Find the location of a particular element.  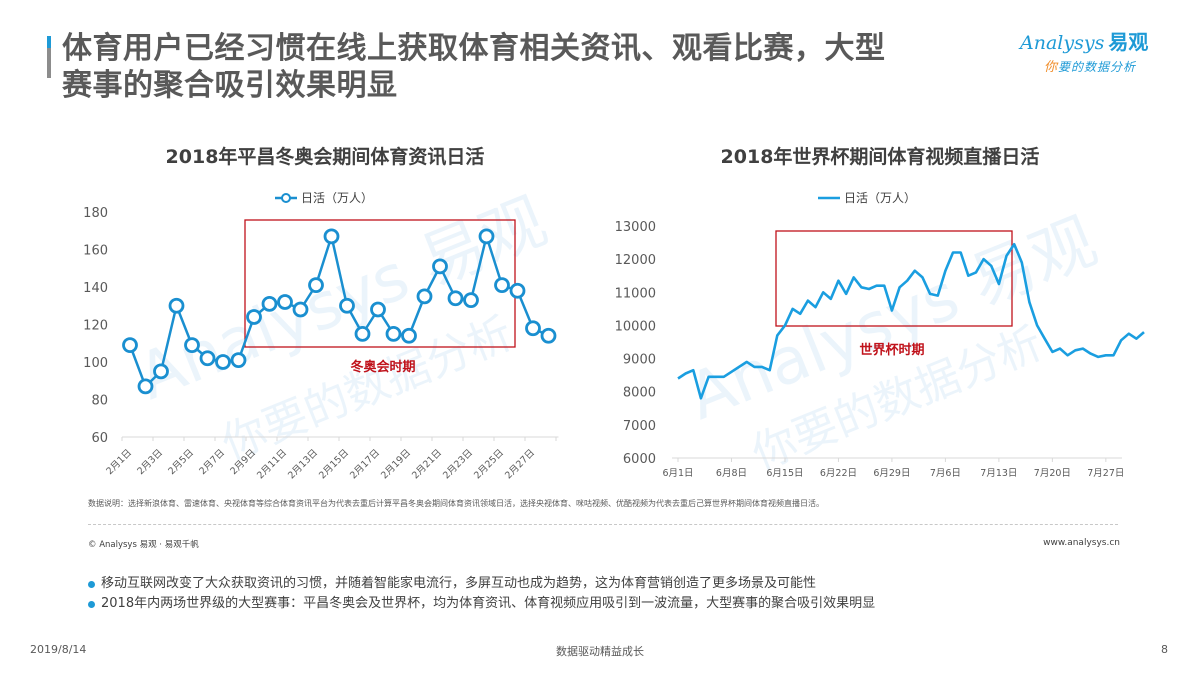

chart-title-winter-olympics: 2018年平昌冬奥会期间体育资讯日活 is located at coordinates (325, 157).